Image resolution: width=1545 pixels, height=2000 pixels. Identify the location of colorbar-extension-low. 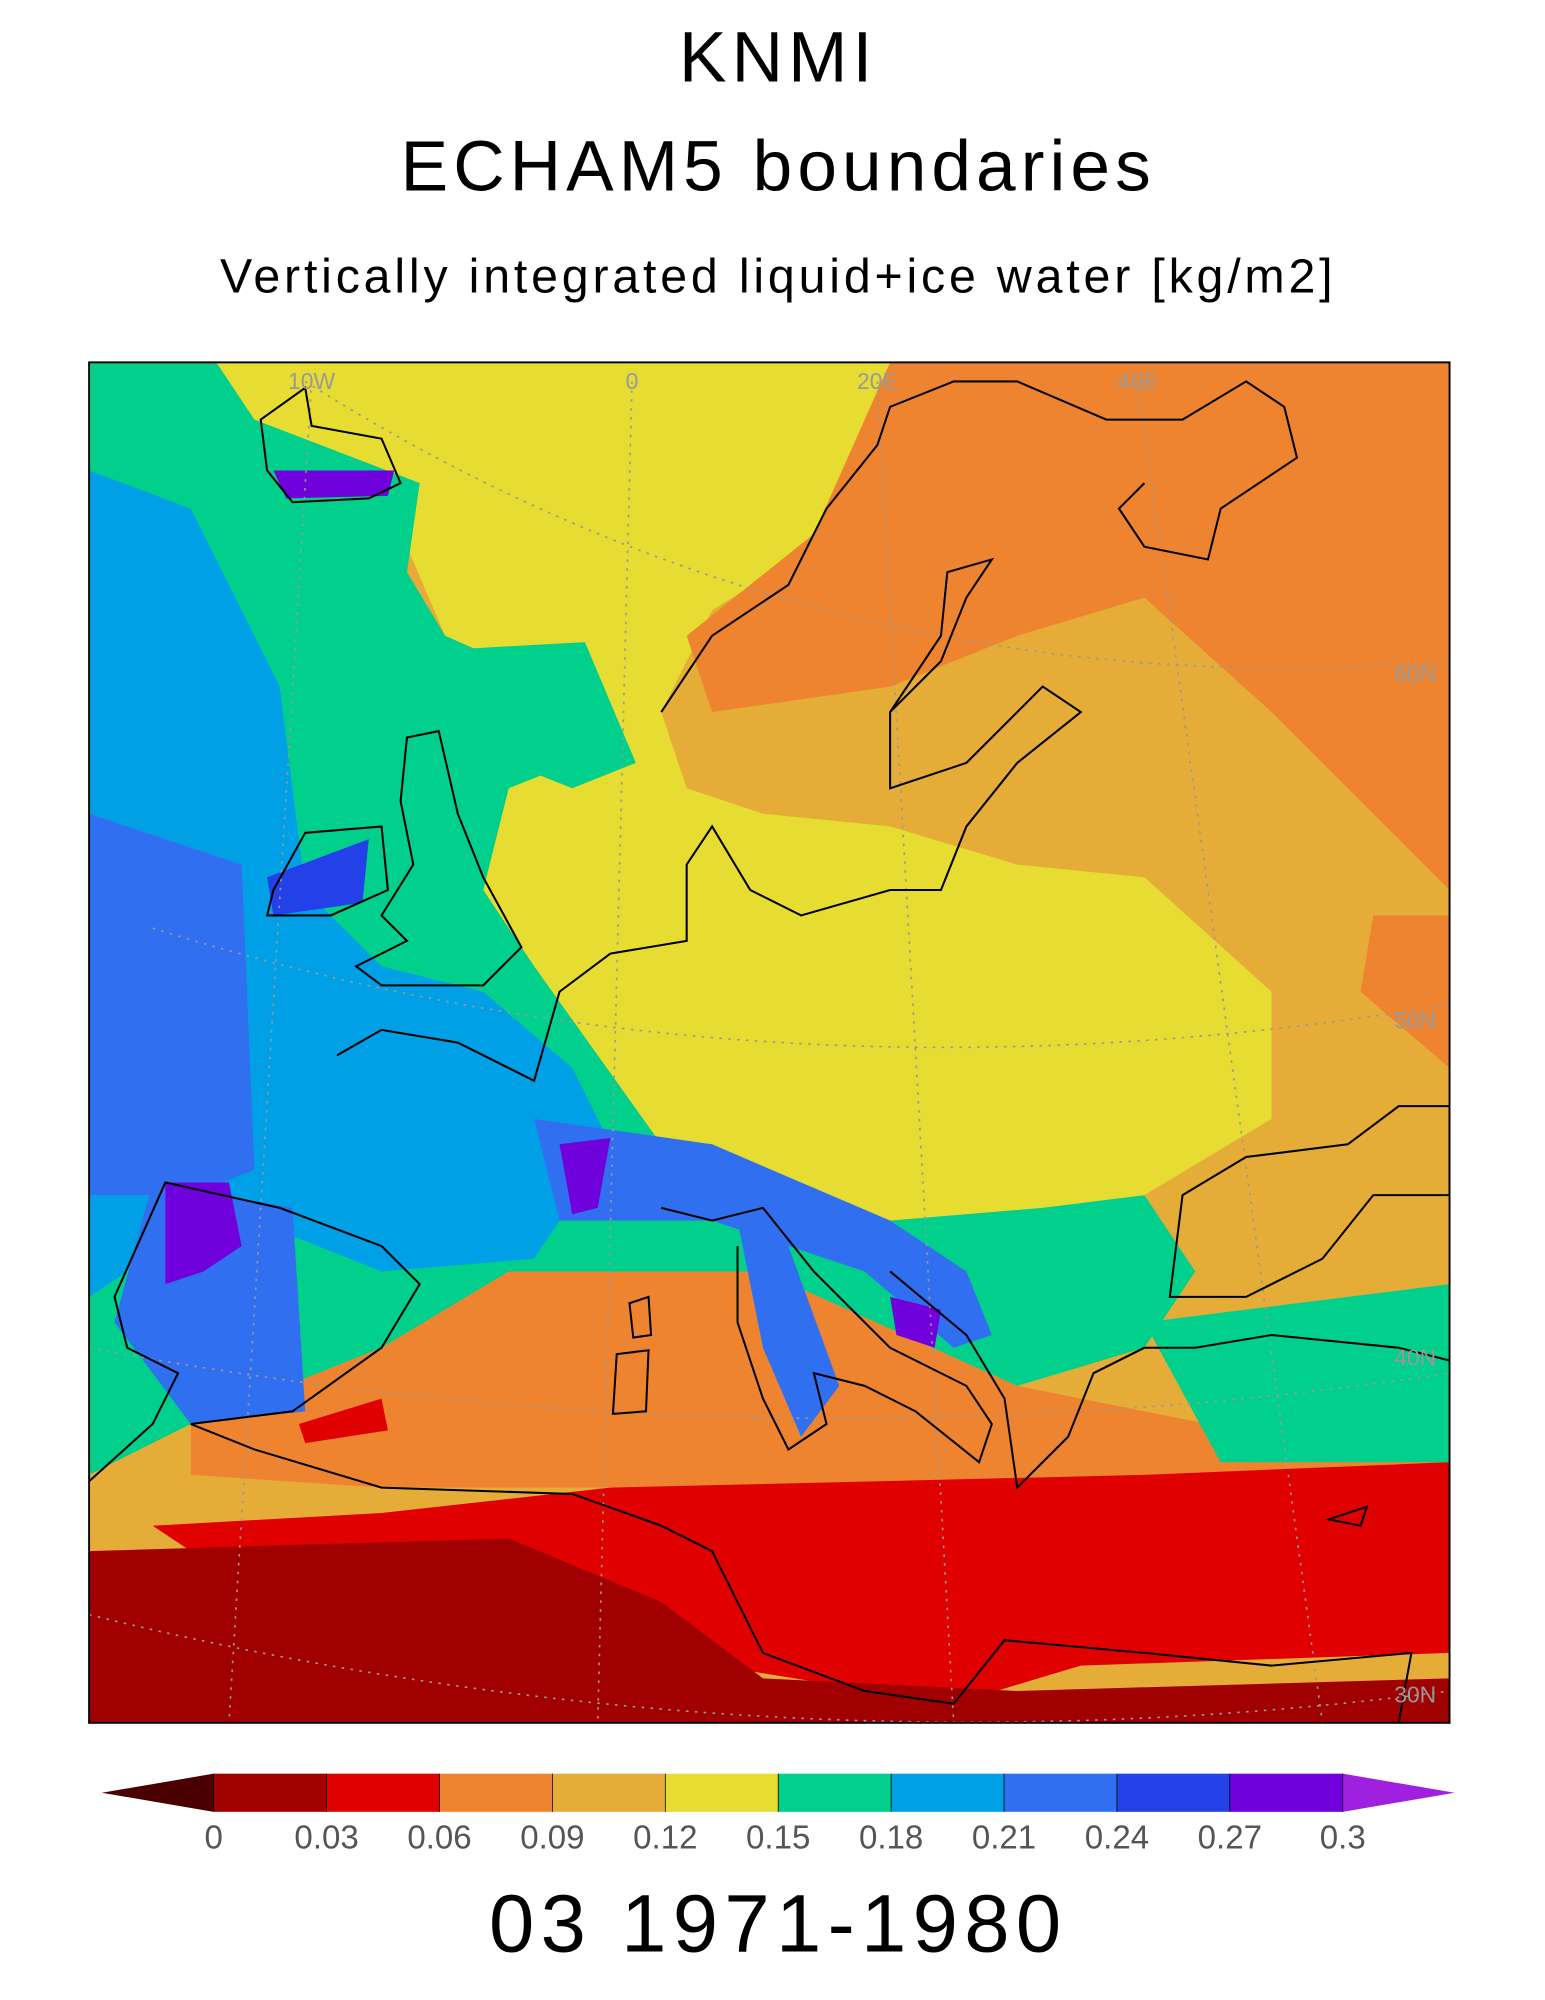
(157, 1792).